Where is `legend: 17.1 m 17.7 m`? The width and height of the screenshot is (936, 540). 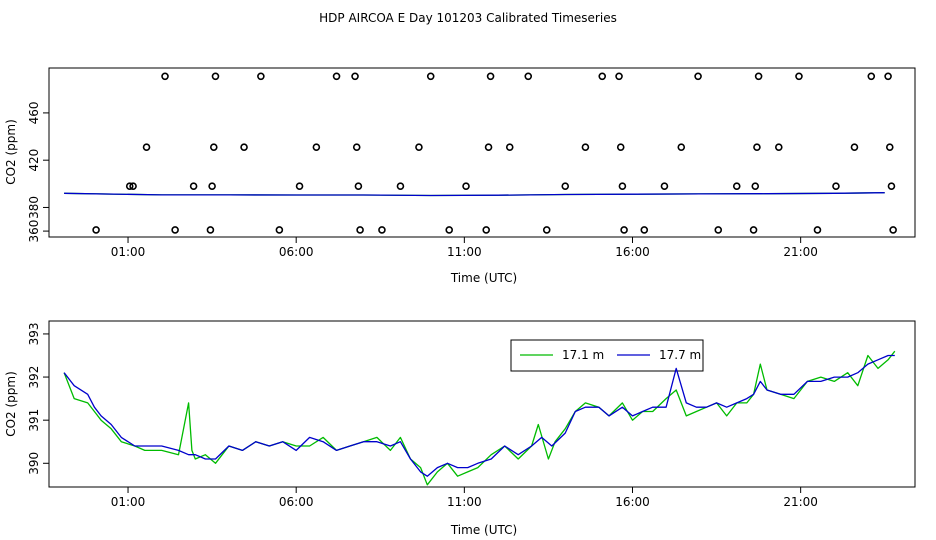 legend: 17.1 m 17.7 m is located at coordinates (607, 355).